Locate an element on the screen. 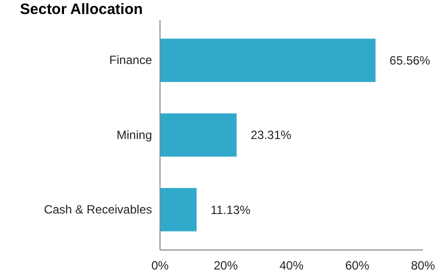 The height and width of the screenshot is (276, 439). x-tick-label: 60% is located at coordinates (357, 265).